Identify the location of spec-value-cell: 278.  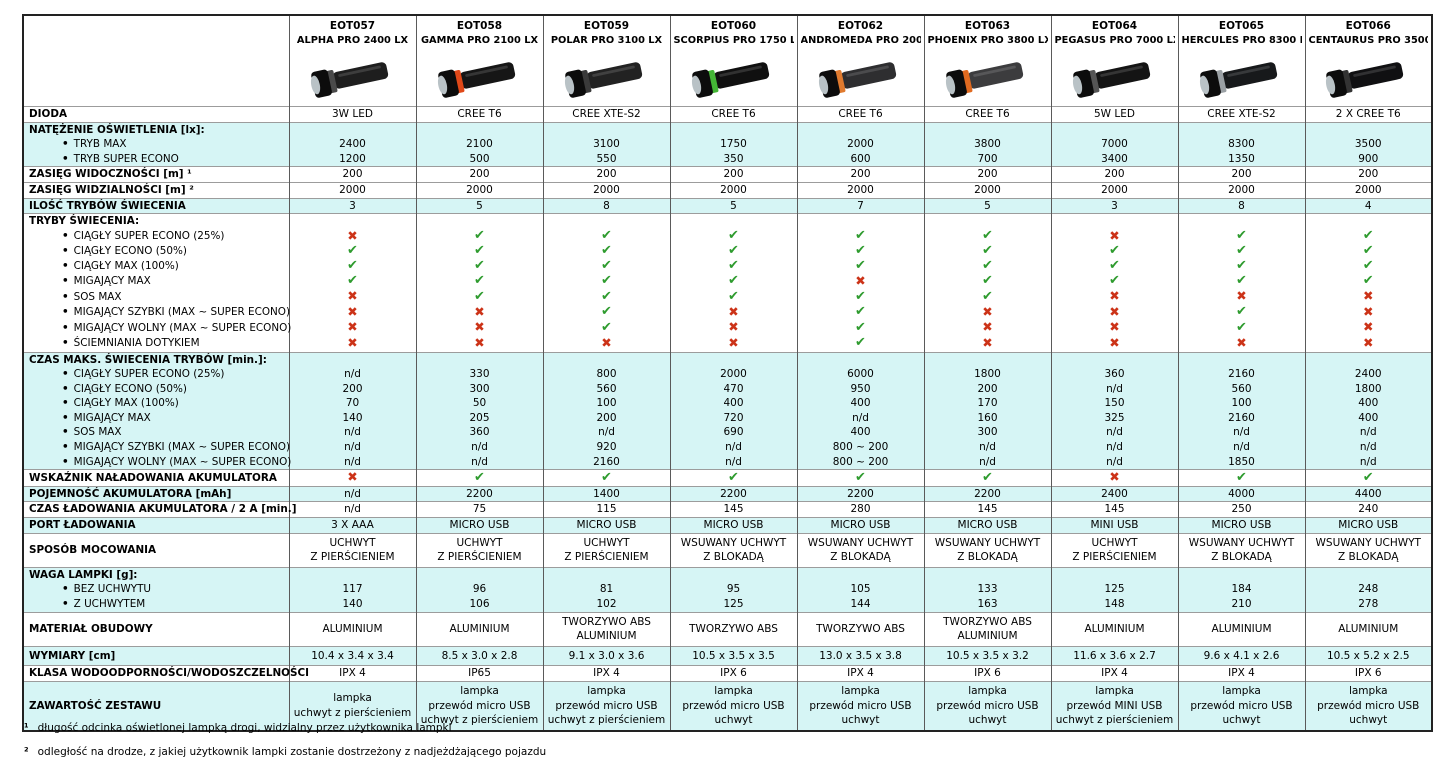
(1368, 605).